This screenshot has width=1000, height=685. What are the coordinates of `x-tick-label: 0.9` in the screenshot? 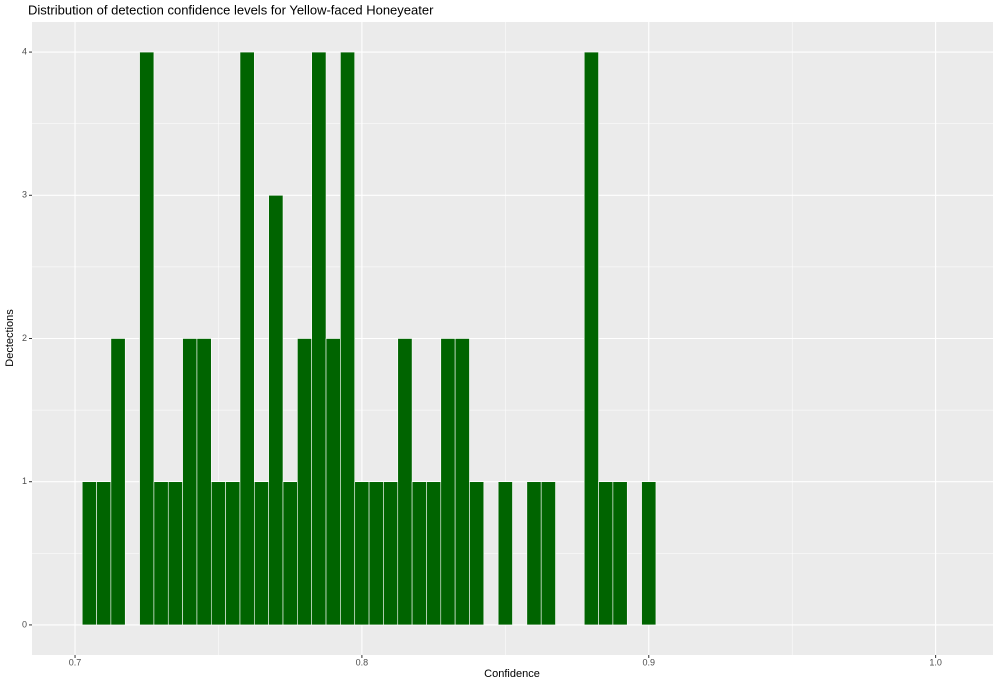 It's located at (649, 662).